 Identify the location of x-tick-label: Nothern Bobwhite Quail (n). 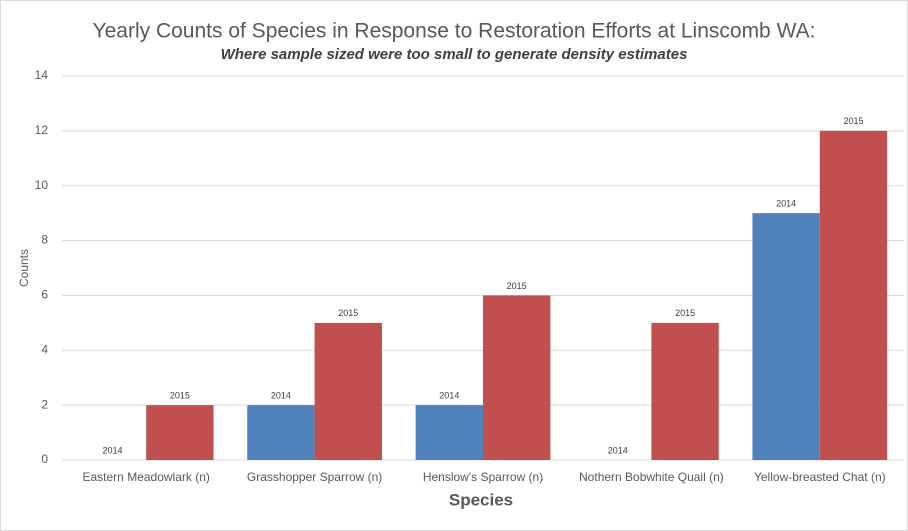
(651, 477).